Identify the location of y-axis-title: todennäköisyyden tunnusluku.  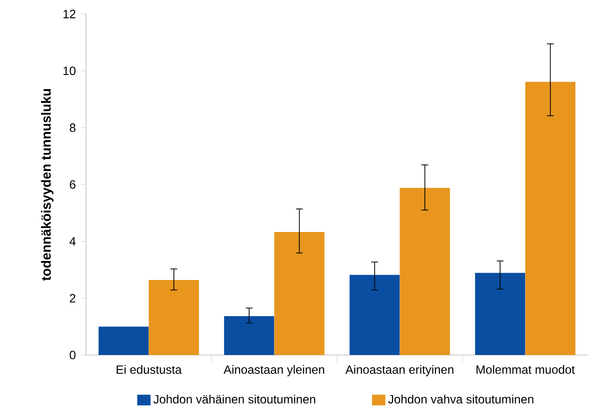
(47, 185).